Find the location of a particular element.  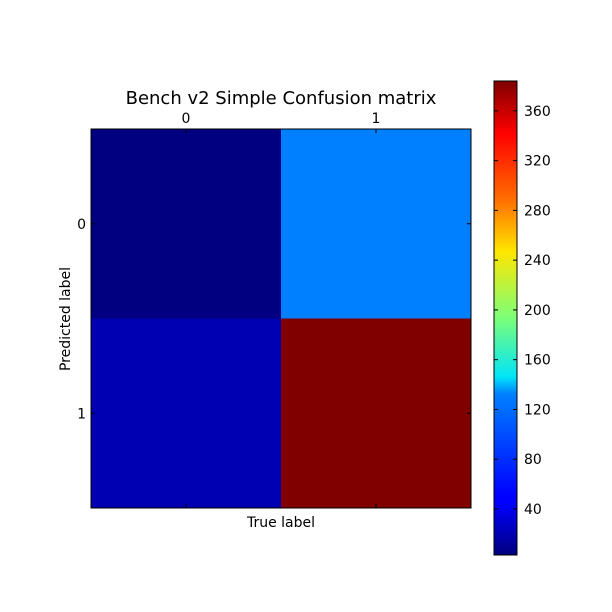

colorbar-tick-label: 280 is located at coordinates (537, 211).